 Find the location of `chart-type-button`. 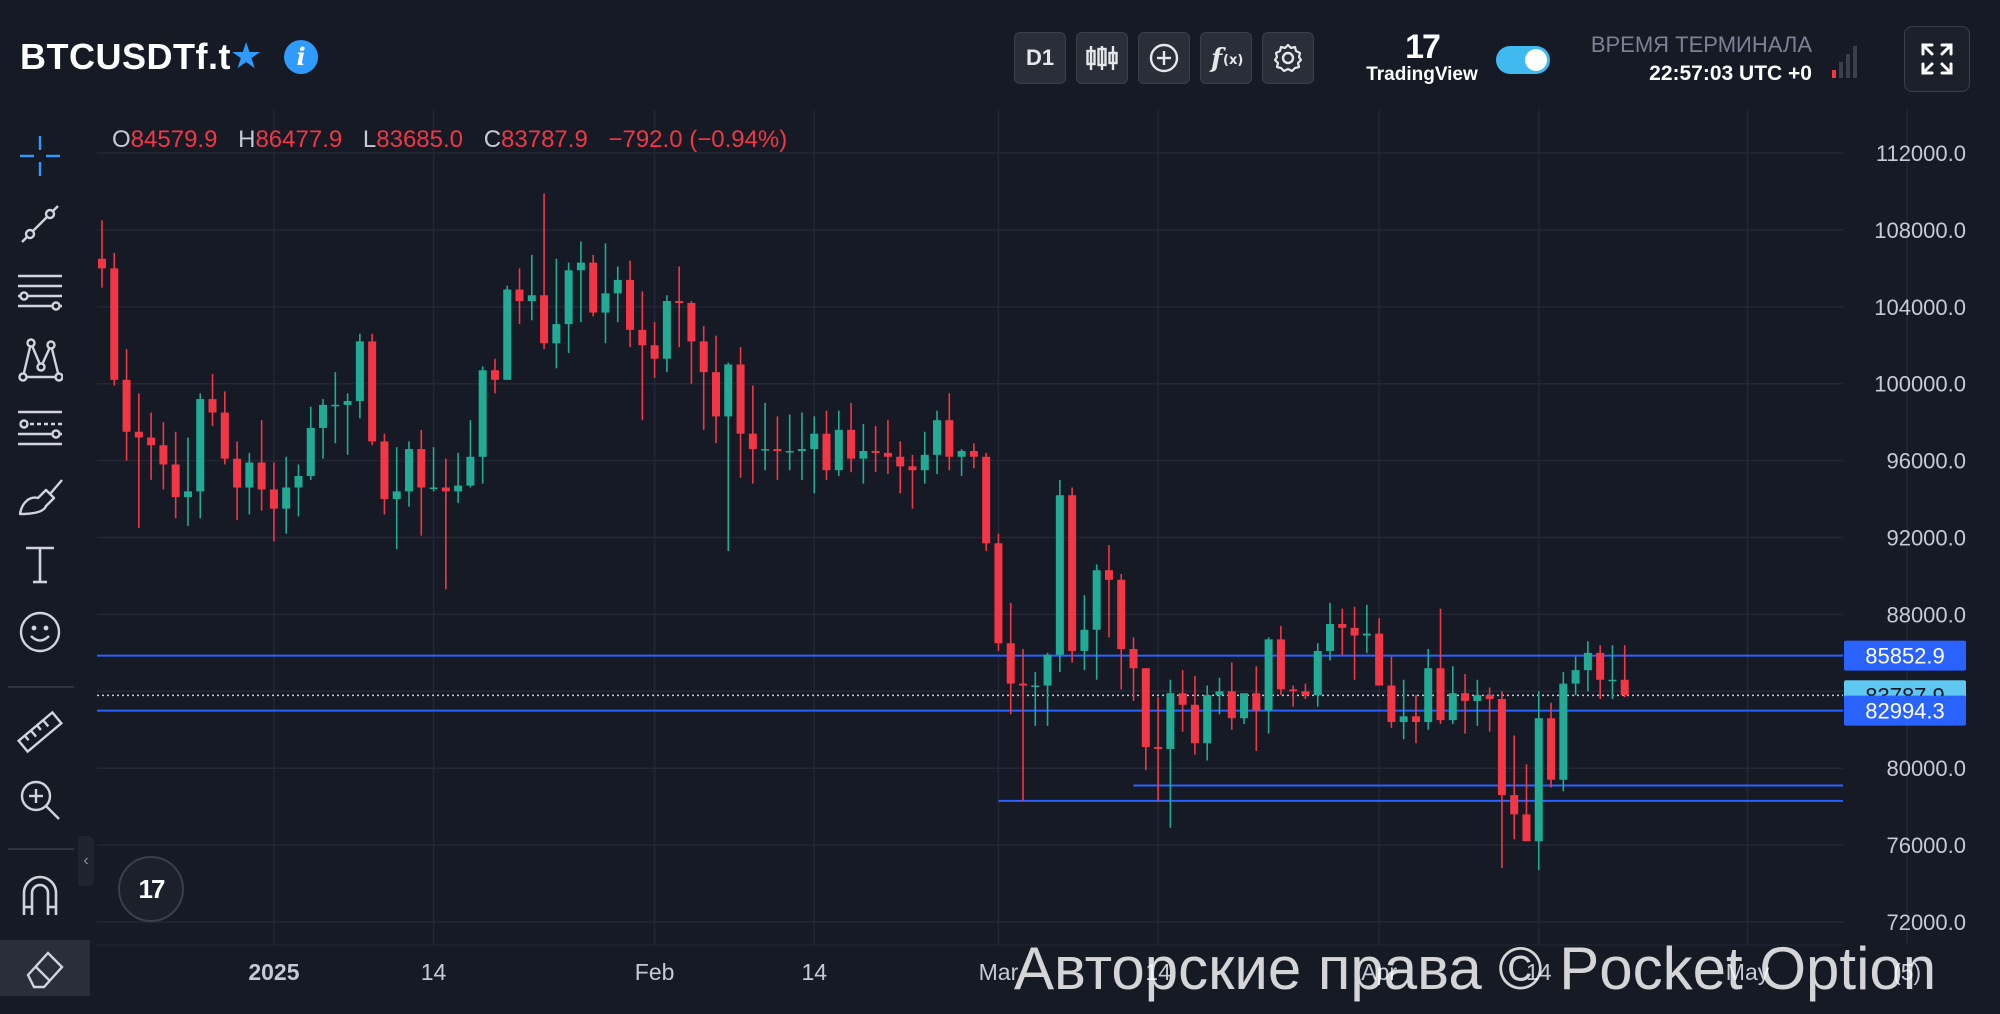

chart-type-button is located at coordinates (1102, 58).